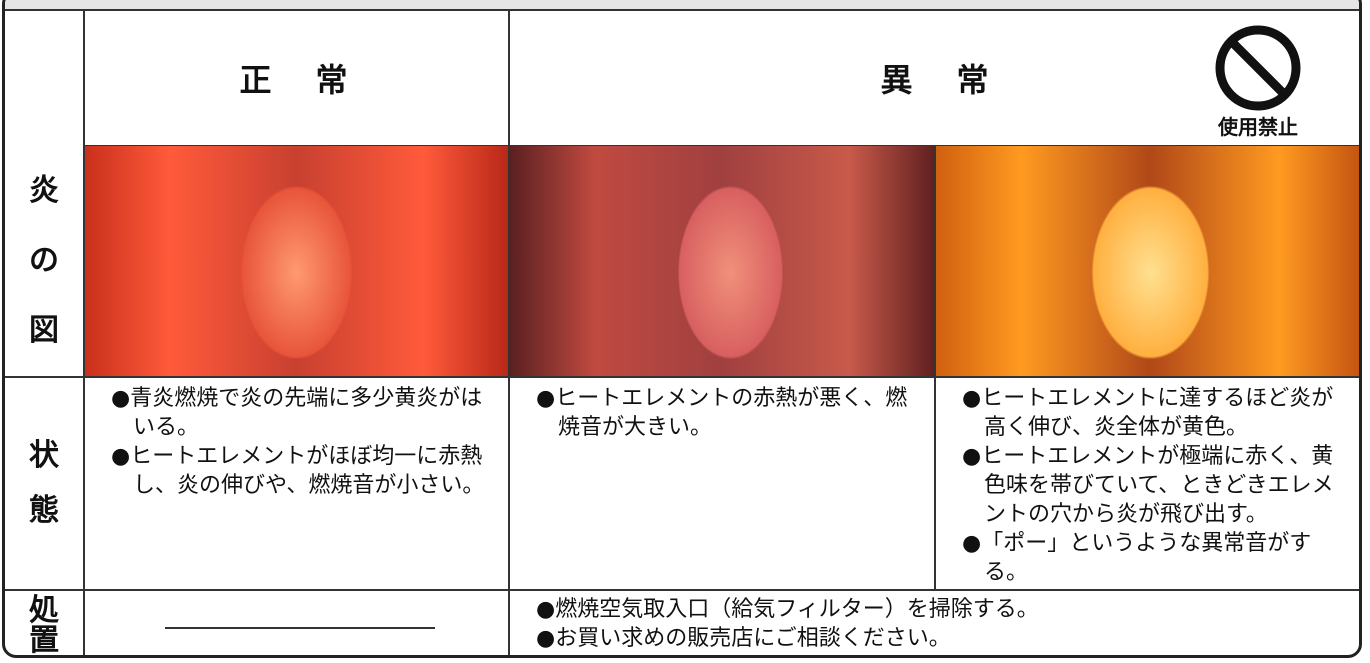 This screenshot has height=663, width=1370. Describe the element at coordinates (1147, 261) in the screenshot. I see `photo-yellow` at that location.